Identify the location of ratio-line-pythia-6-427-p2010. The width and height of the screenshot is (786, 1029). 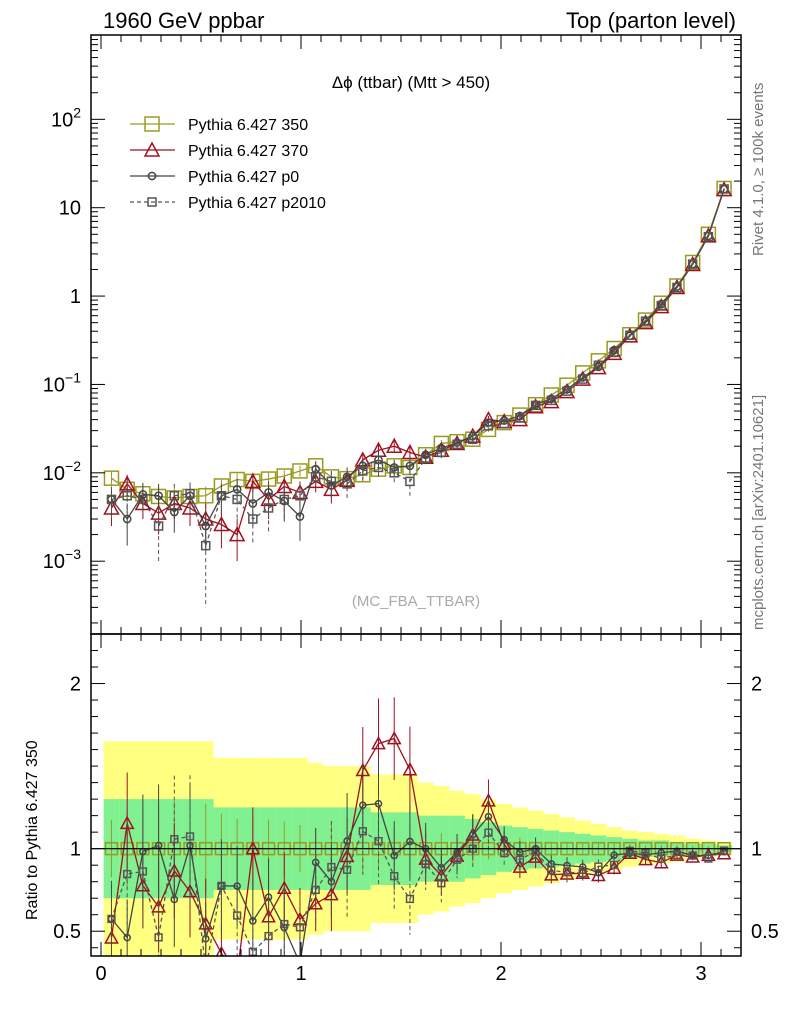
(417, 893).